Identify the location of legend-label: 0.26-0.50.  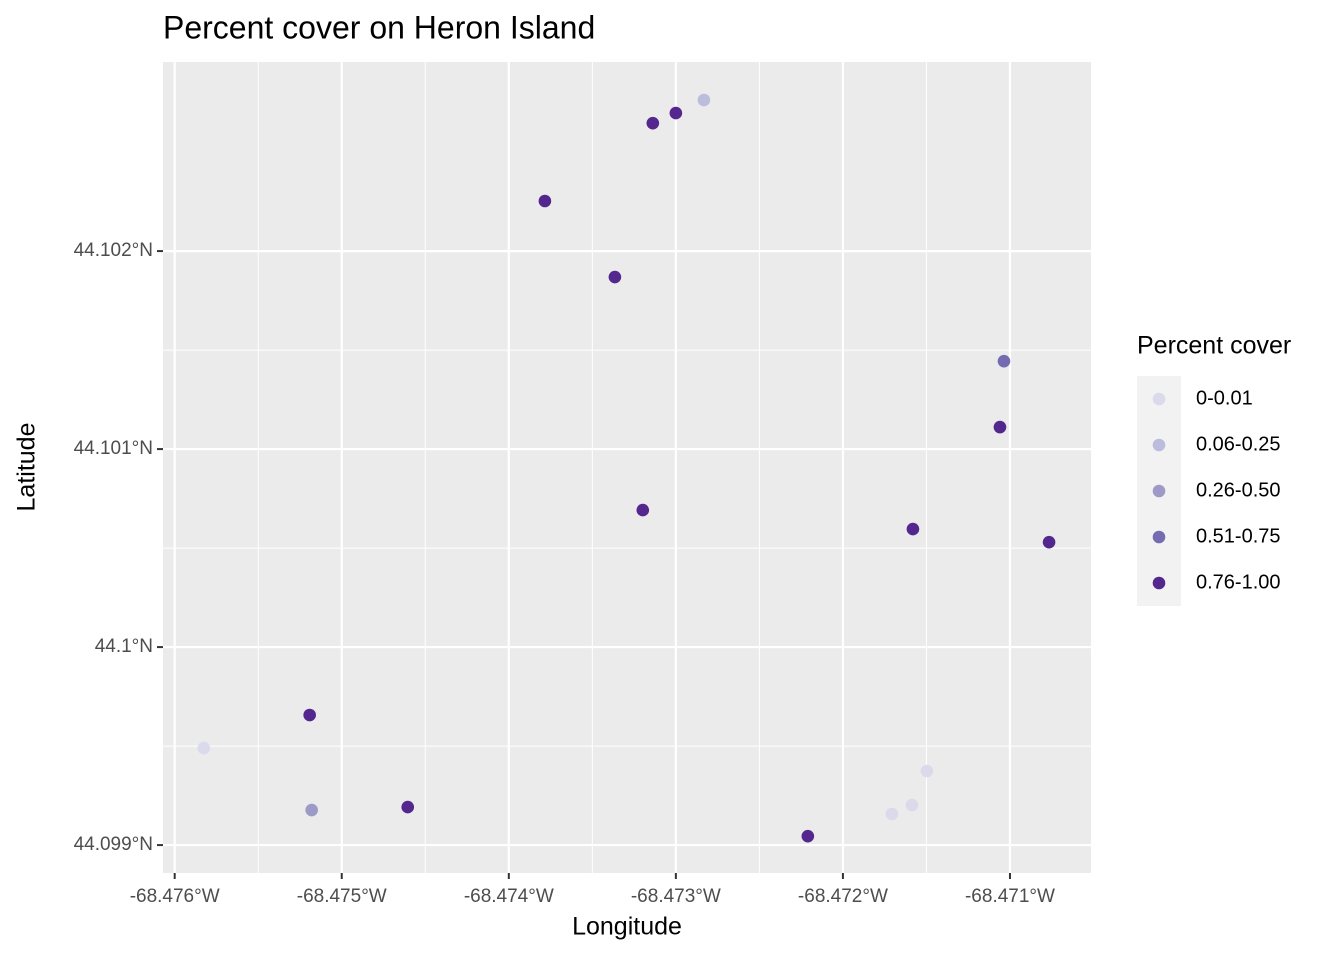
(1238, 490).